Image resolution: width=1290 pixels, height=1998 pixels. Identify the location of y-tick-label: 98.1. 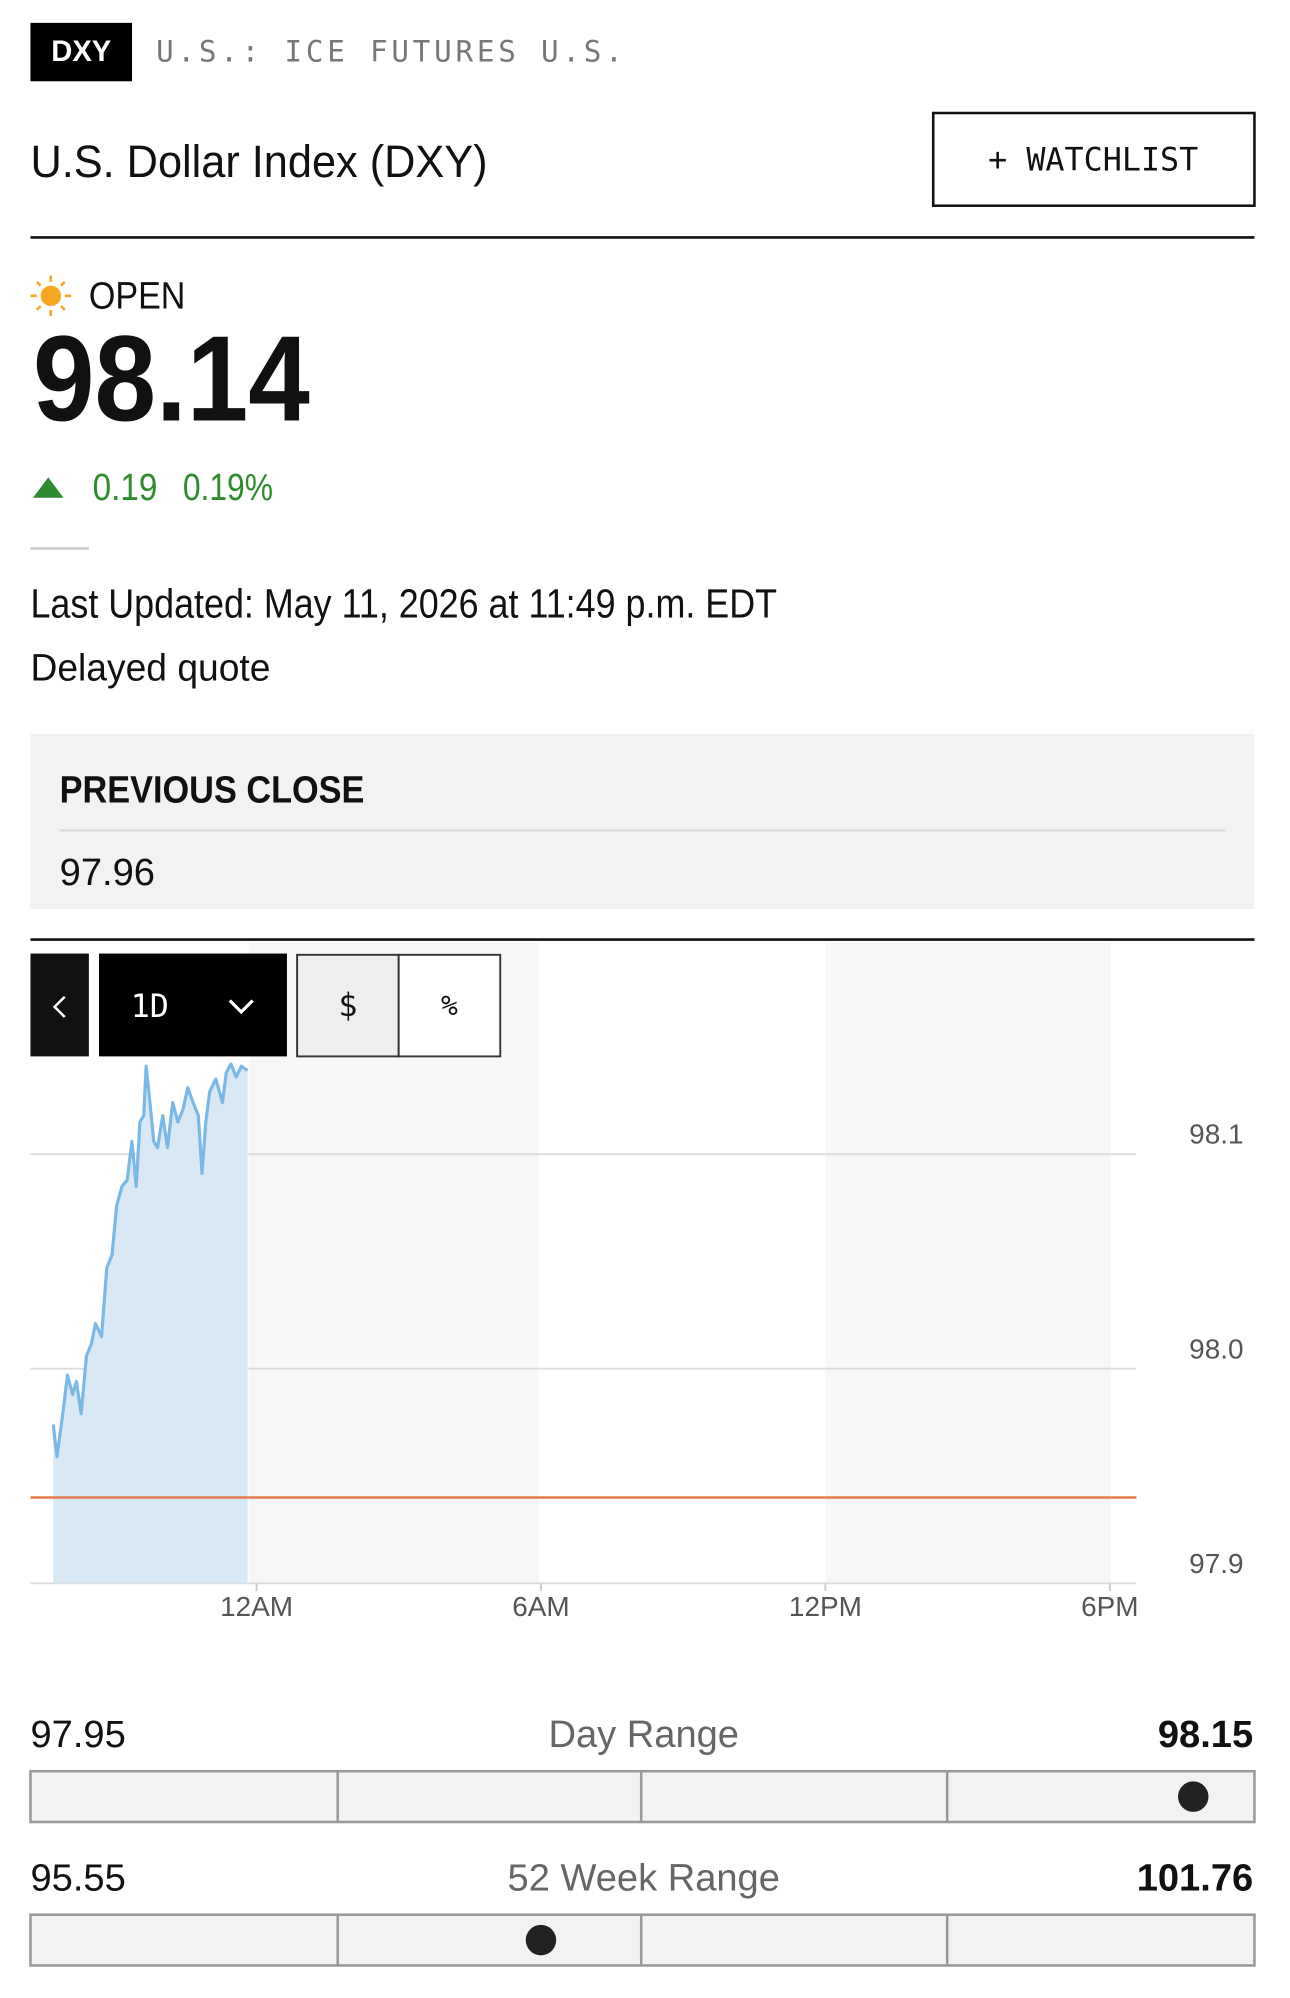
(1216, 1134).